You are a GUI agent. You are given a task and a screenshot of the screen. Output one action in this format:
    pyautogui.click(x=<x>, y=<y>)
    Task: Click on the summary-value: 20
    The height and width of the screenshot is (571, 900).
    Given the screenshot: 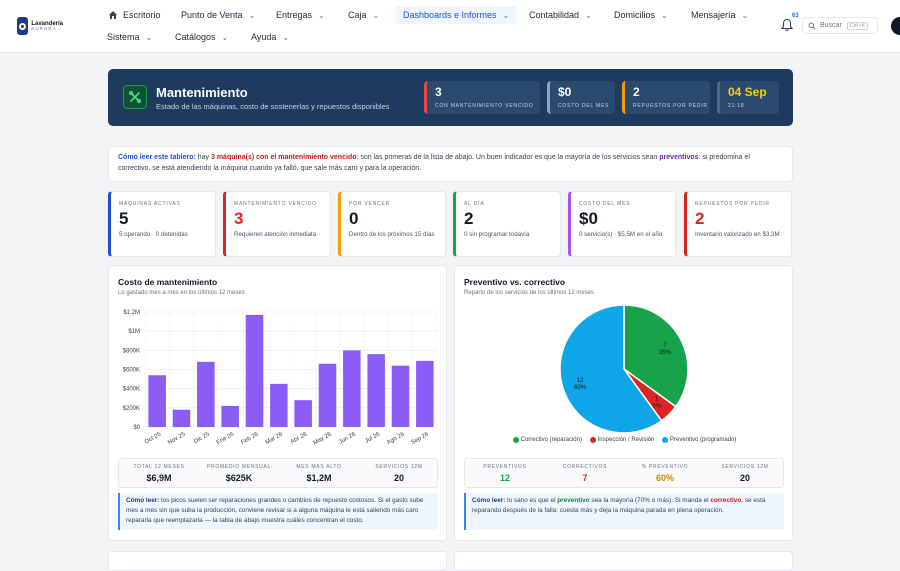 What is the action you would take?
    pyautogui.click(x=744, y=478)
    